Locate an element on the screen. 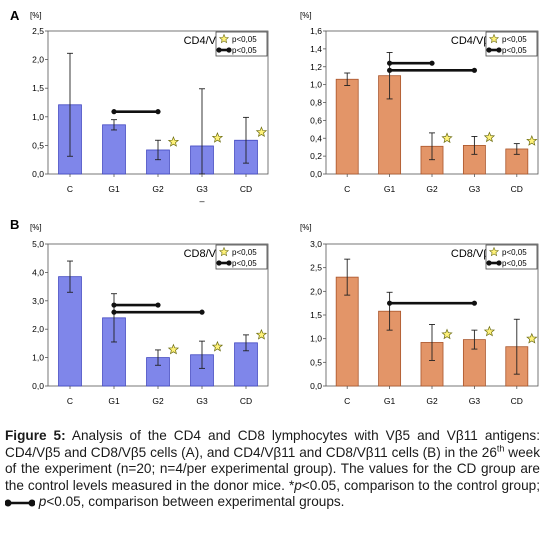 This screenshot has height=543, width=545. x-extra-label: – is located at coordinates (201, 201).